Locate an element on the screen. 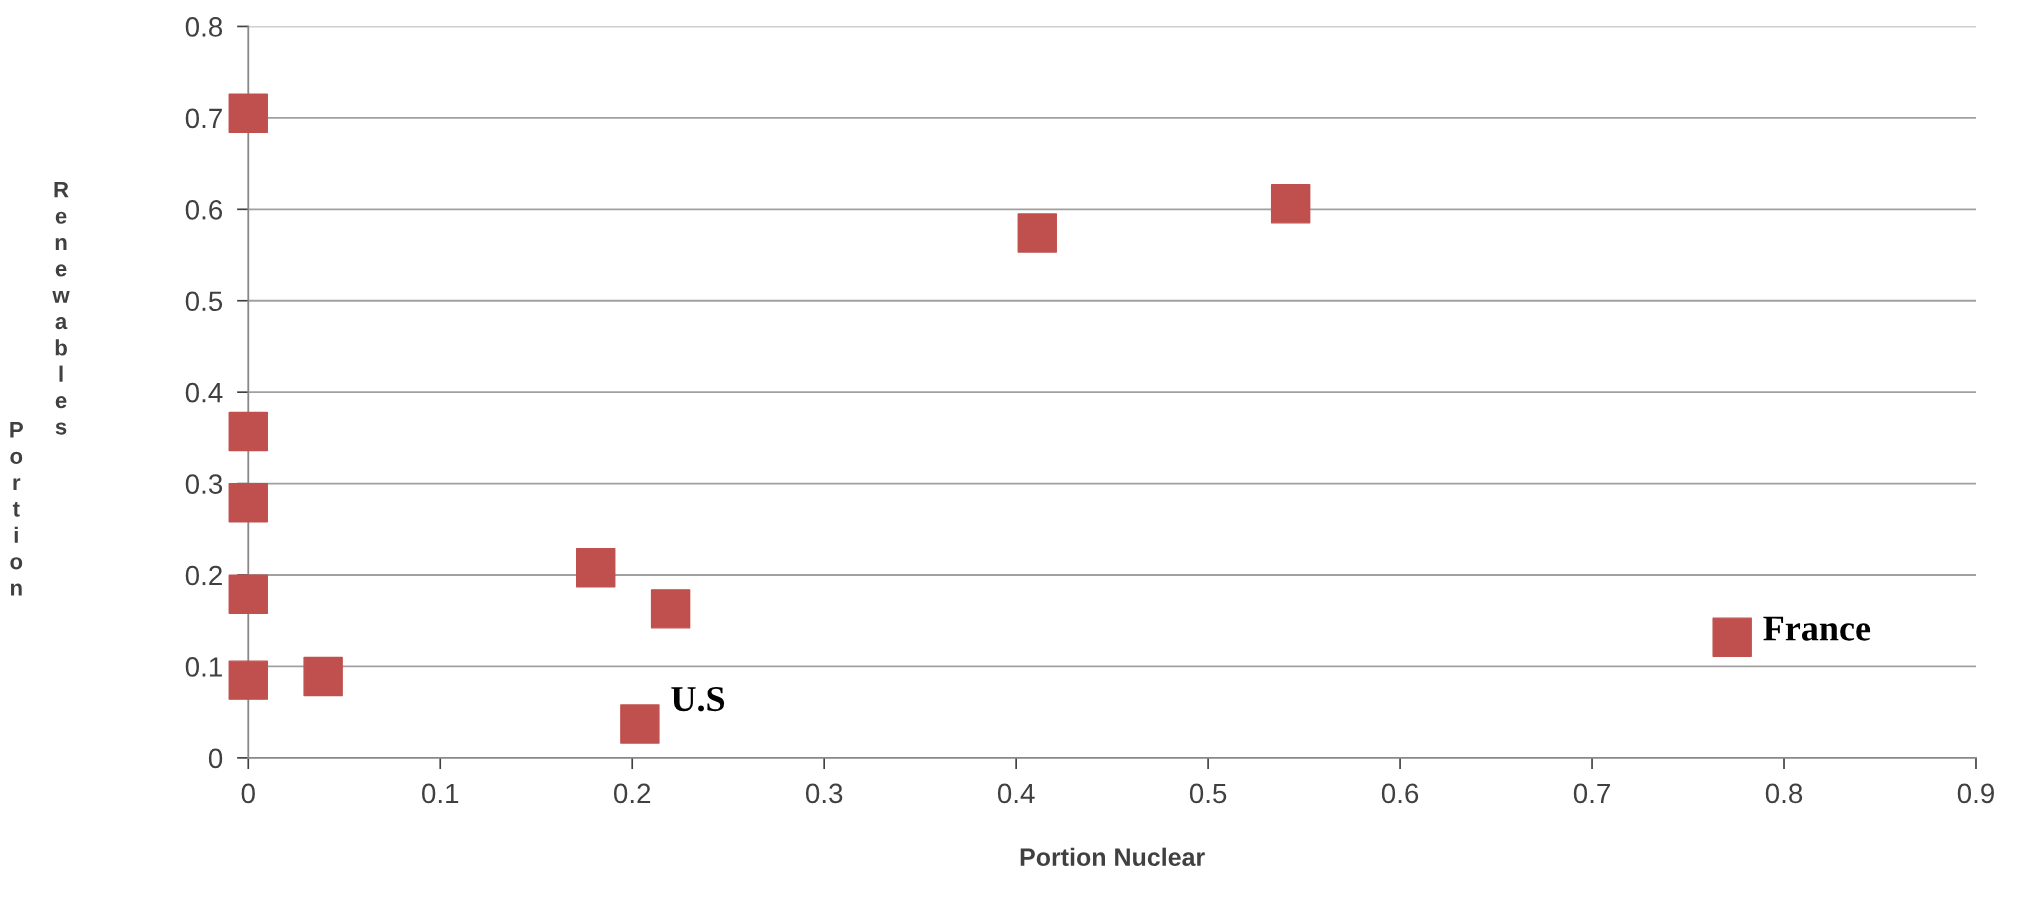 The image size is (2035, 912). x-tick-label: 0.4 is located at coordinates (1016, 793).